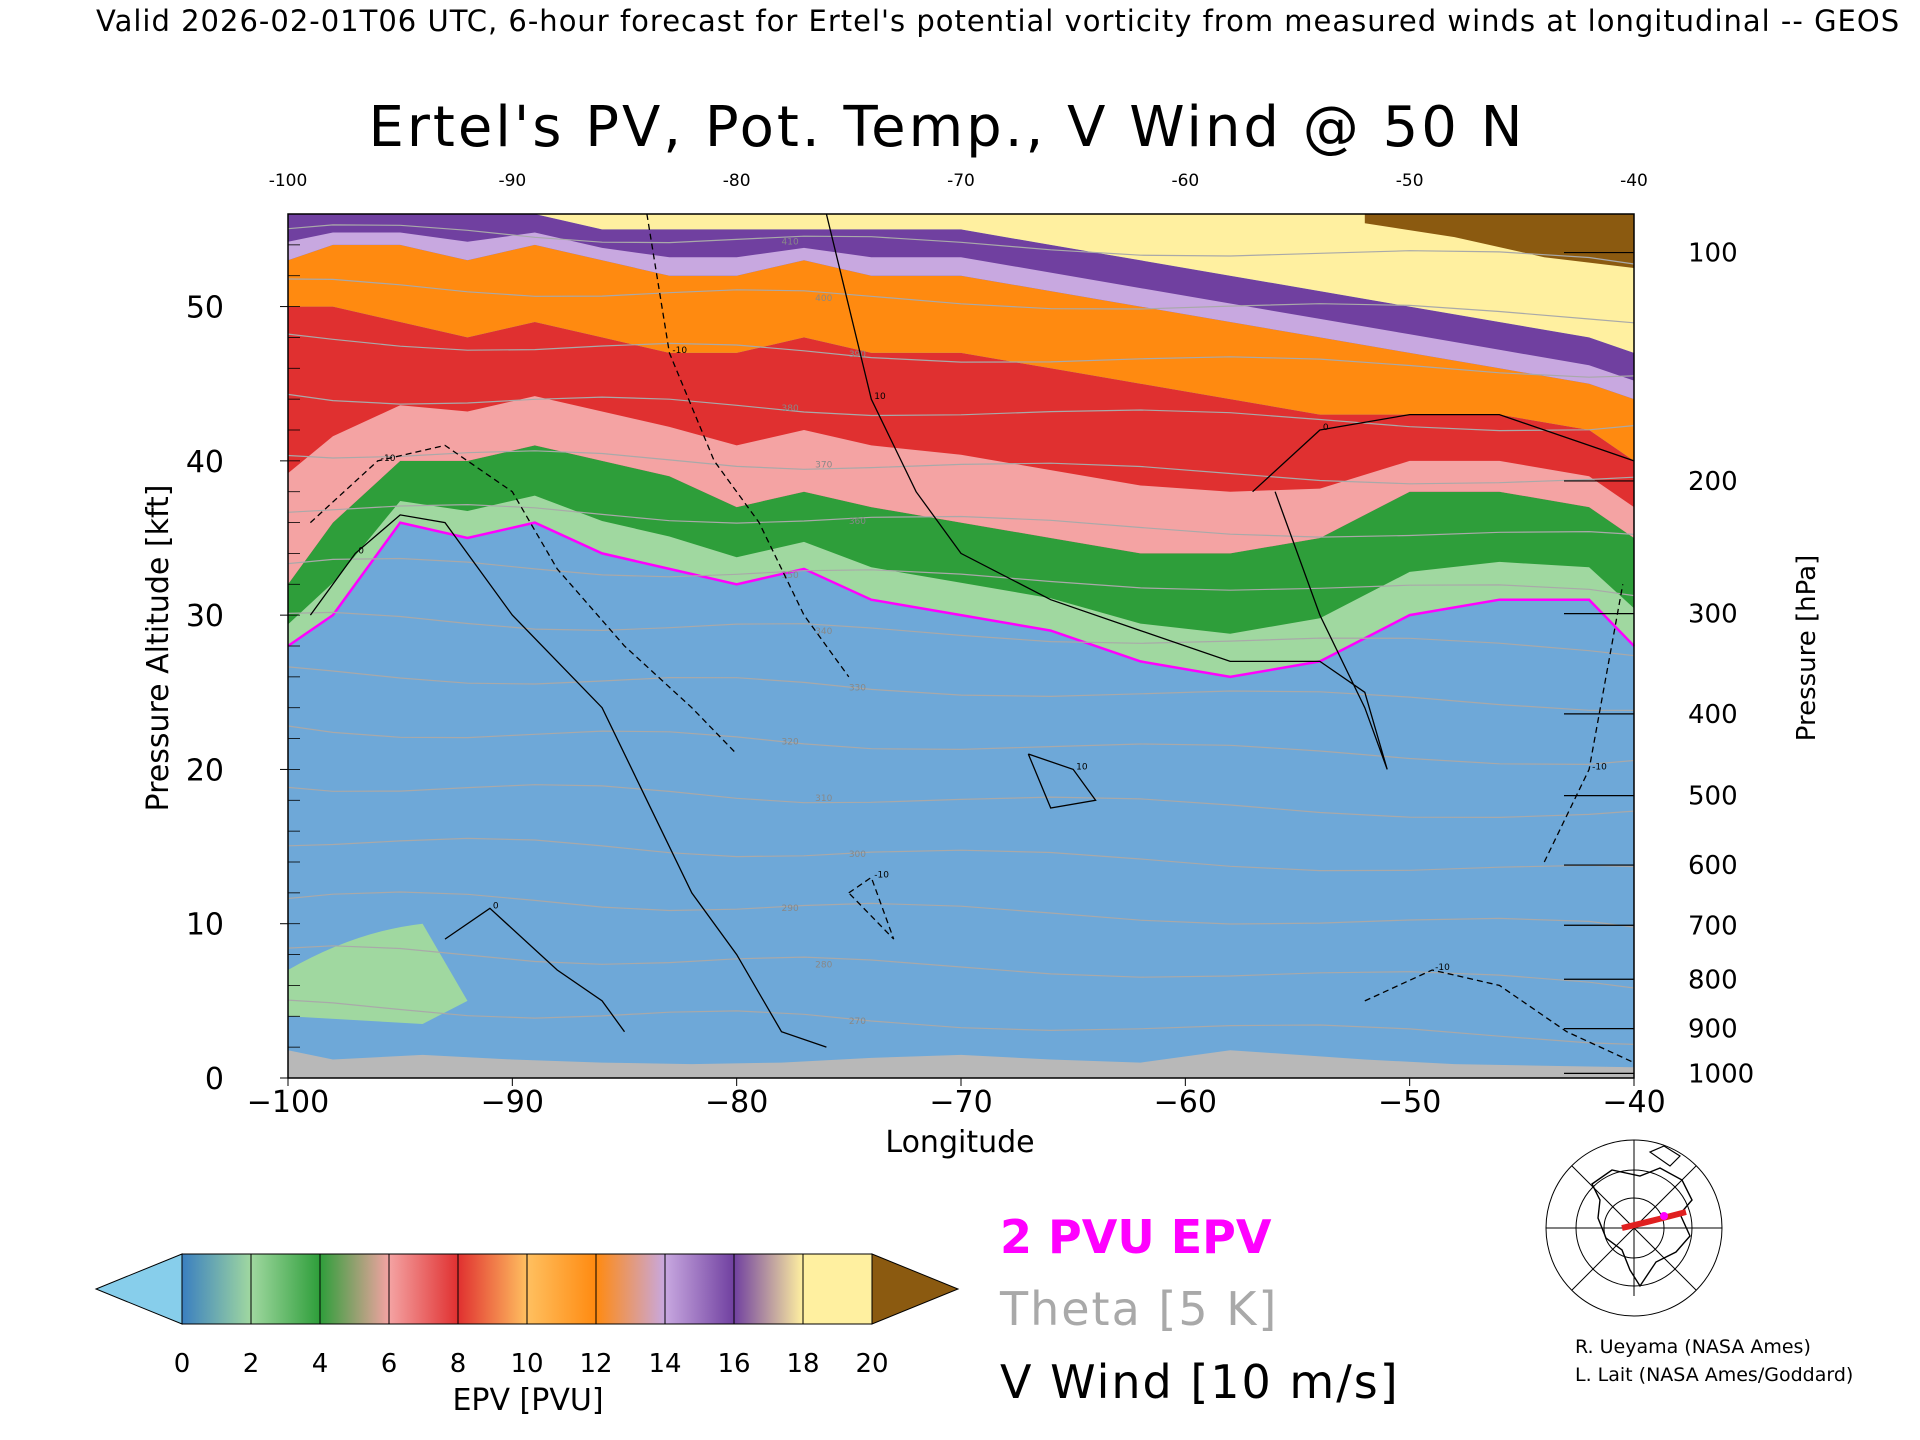 The image size is (1920, 1440). What do you see at coordinates (205, 462) in the screenshot?
I see `y-tick-label: 40` at bounding box center [205, 462].